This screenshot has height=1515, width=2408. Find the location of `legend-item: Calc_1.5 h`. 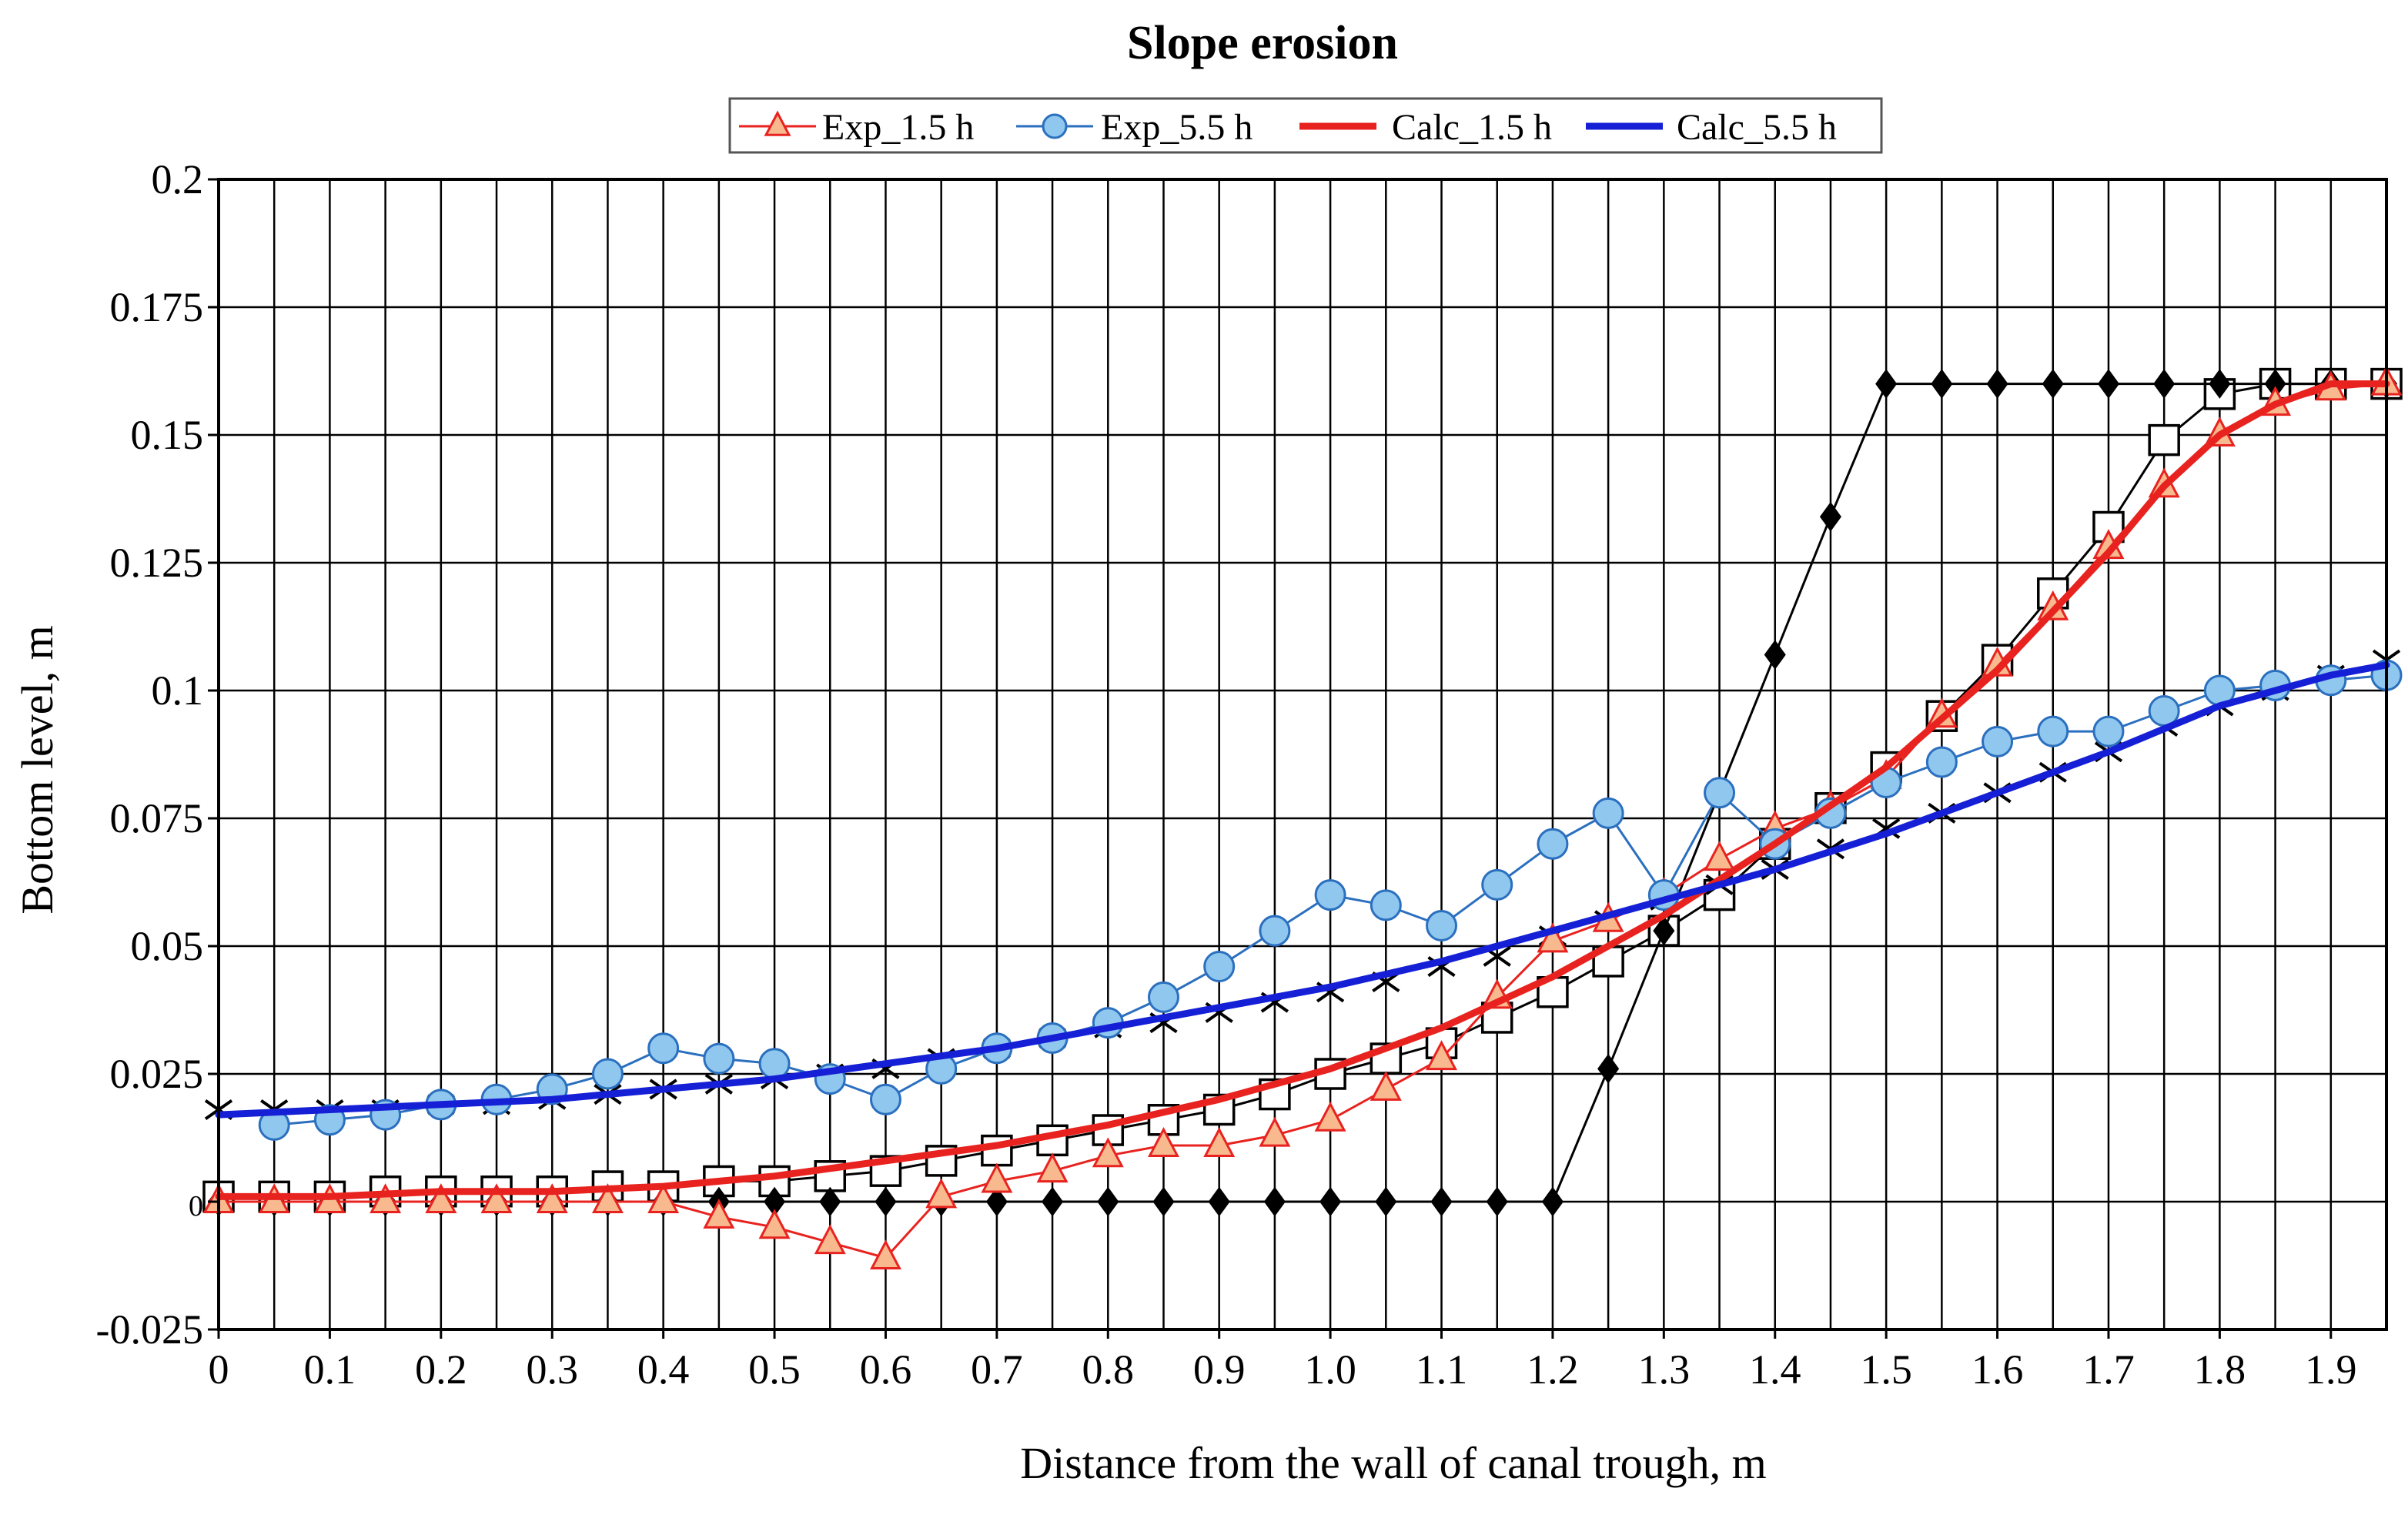

legend-item: Calc_1.5 h is located at coordinates (1425, 127).